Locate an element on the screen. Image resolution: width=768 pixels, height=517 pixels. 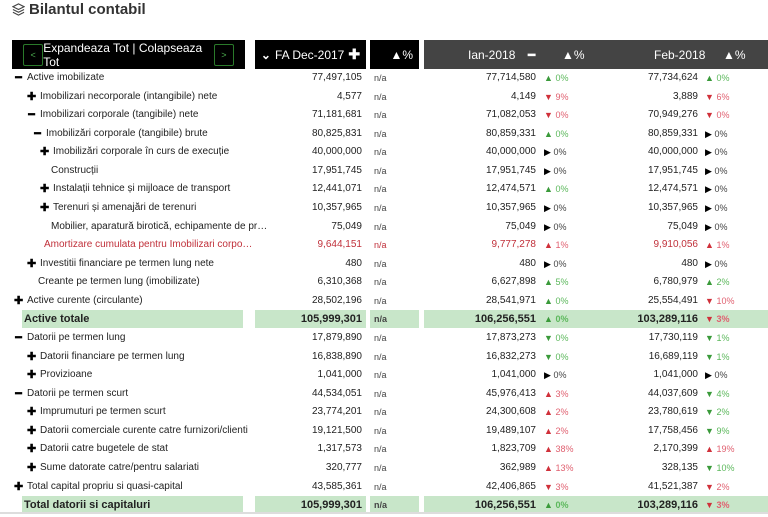
feb-value: 2,170,399 is located at coordinates (676, 449).